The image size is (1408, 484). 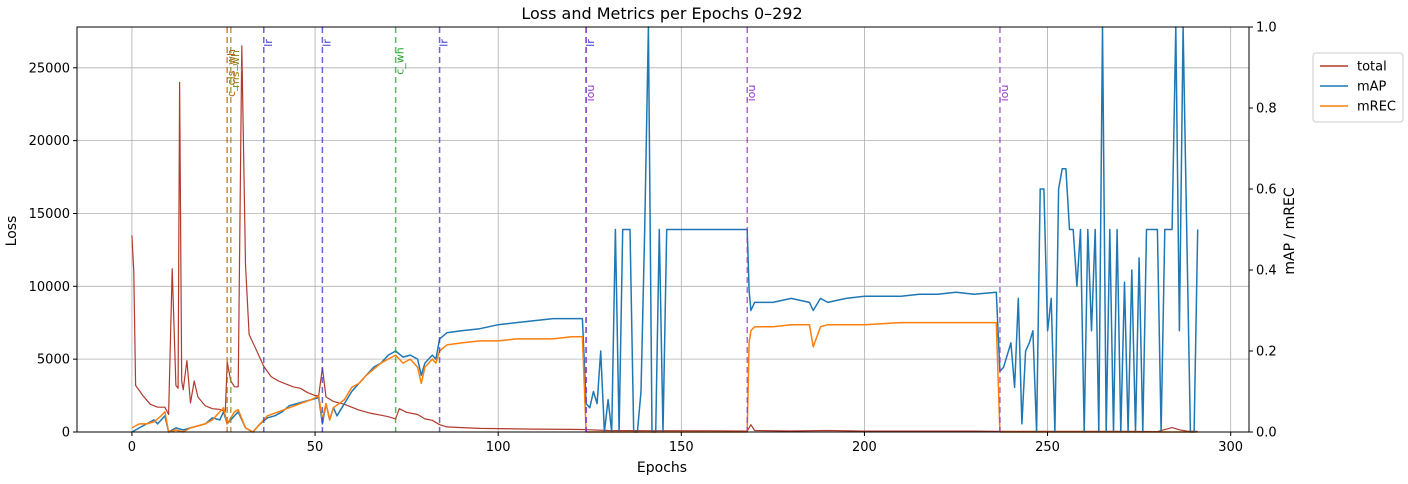 I want to click on y-tick-label-left: 15000, so click(x=49, y=214).